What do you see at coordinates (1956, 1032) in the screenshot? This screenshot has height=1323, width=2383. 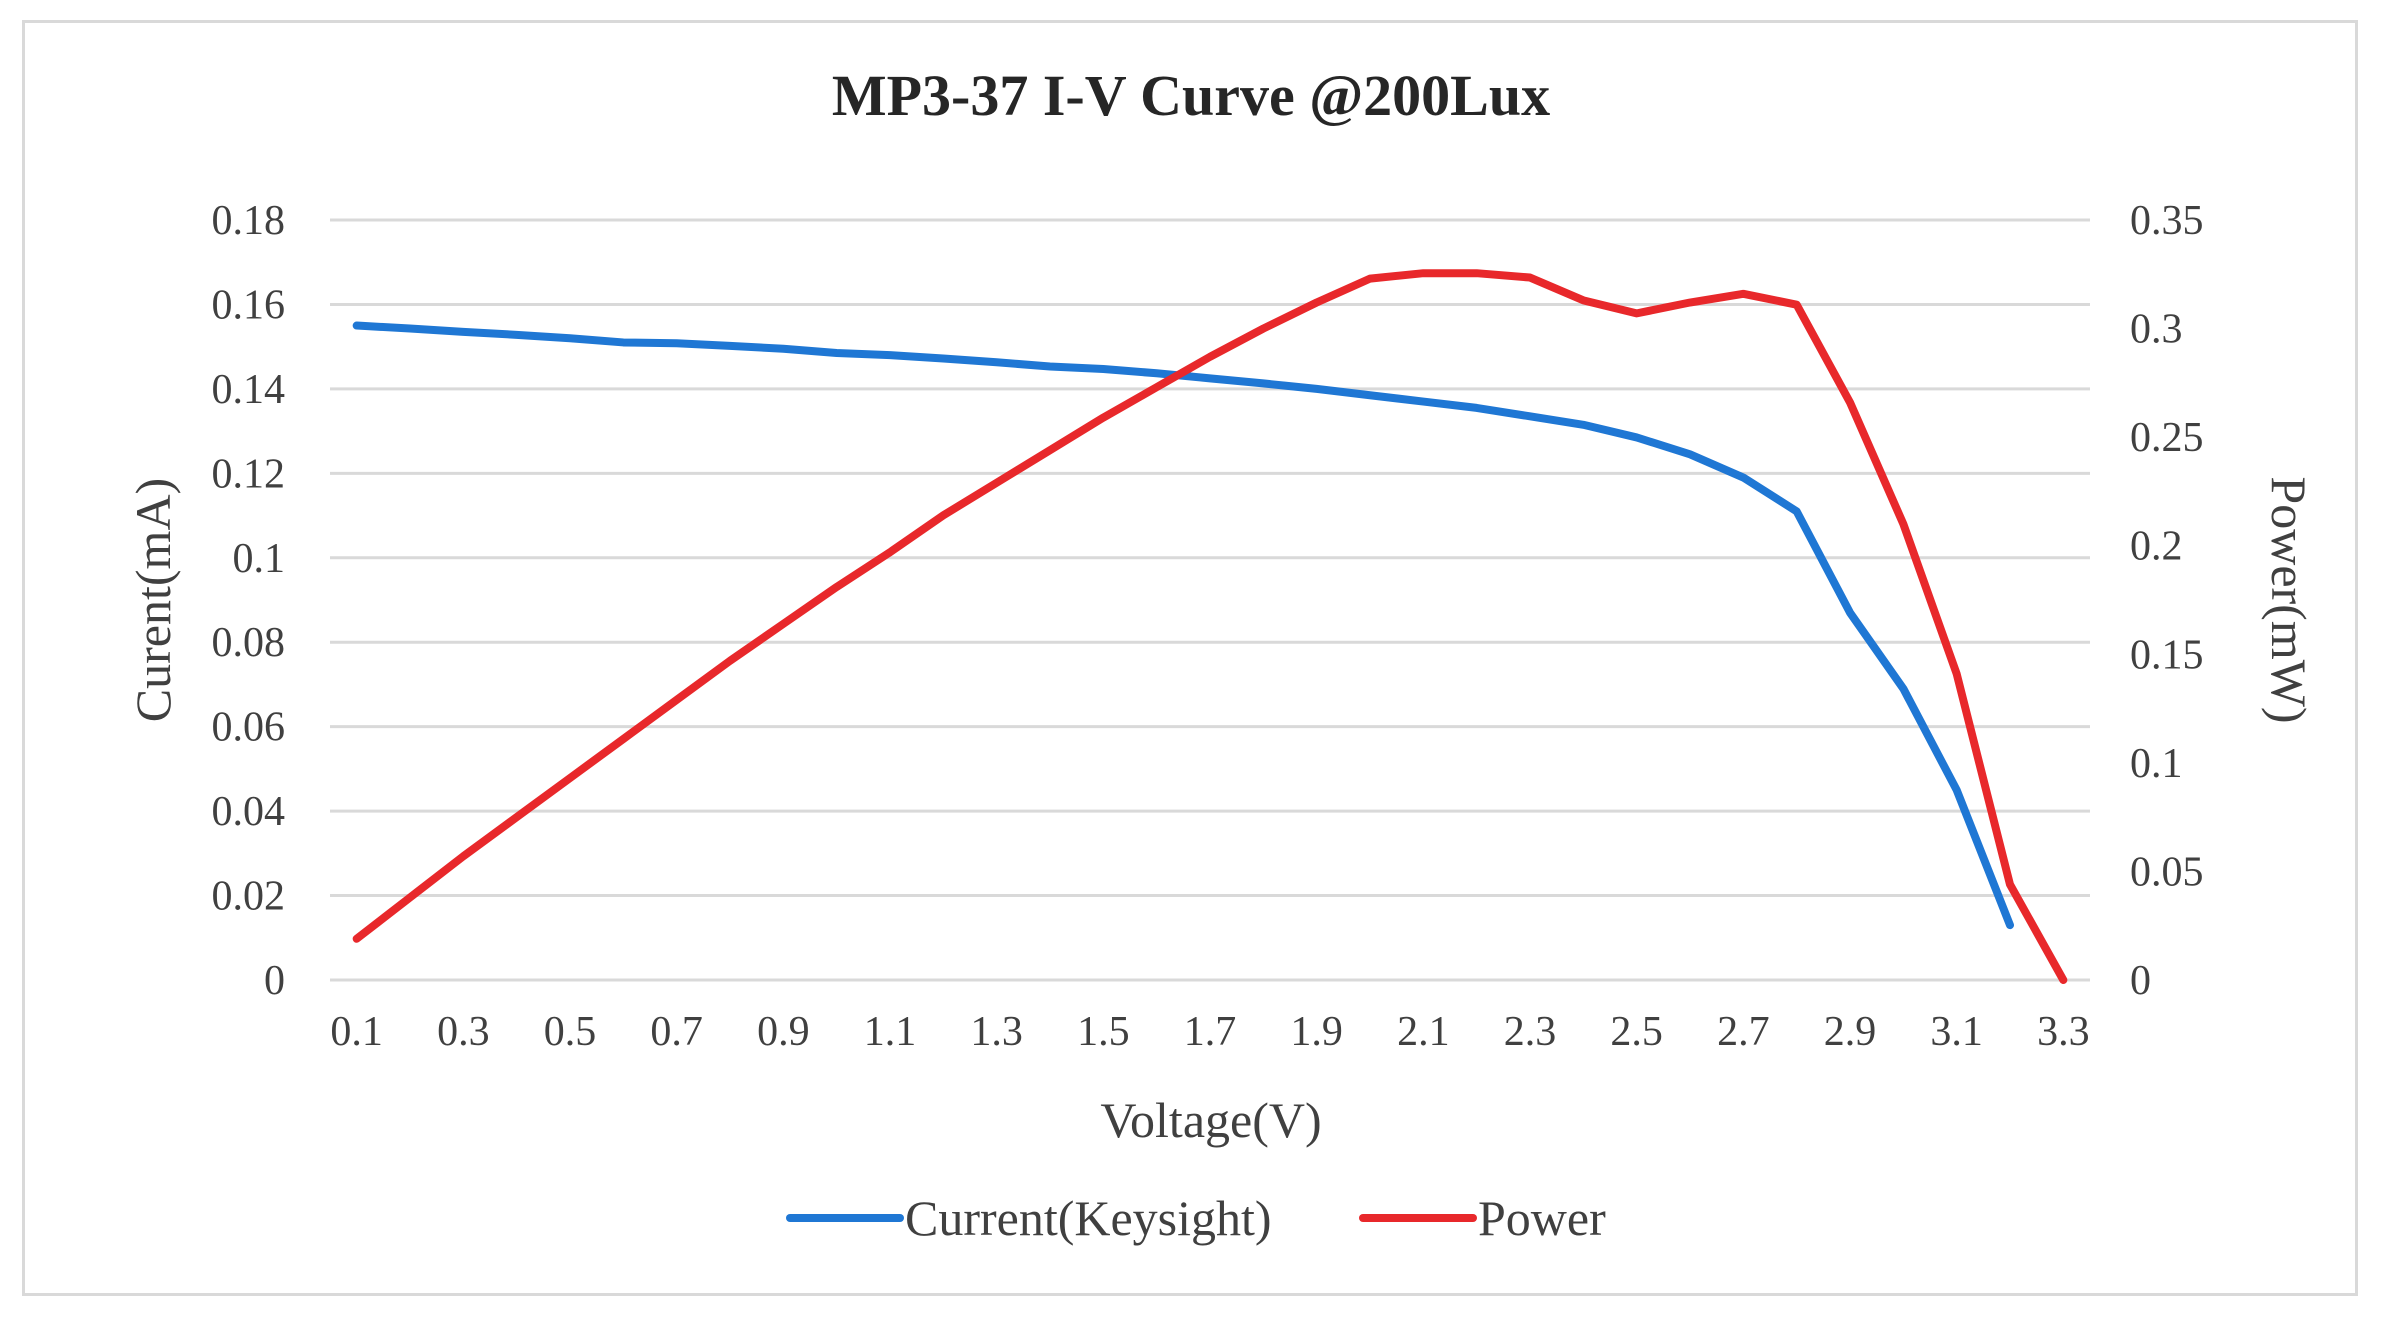 I see `x-tick-label: 3.1` at bounding box center [1956, 1032].